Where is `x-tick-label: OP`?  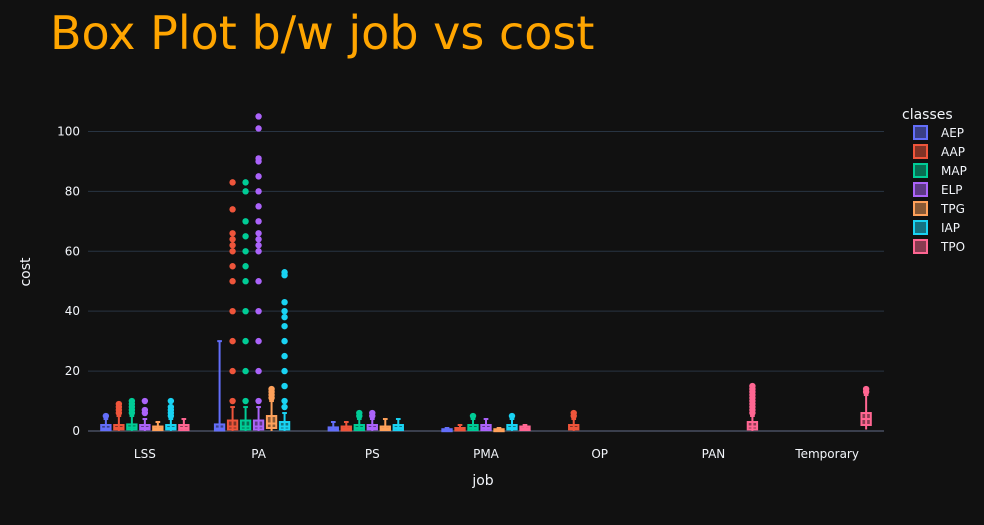
x-tick-label: OP is located at coordinates (599, 454).